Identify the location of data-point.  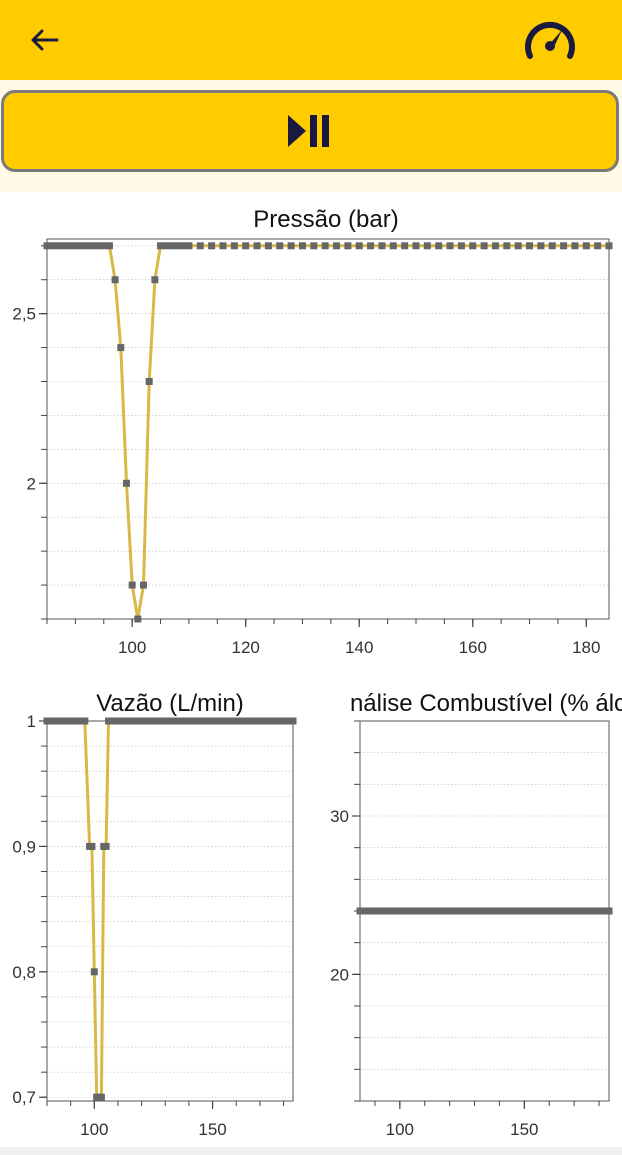
(609, 911).